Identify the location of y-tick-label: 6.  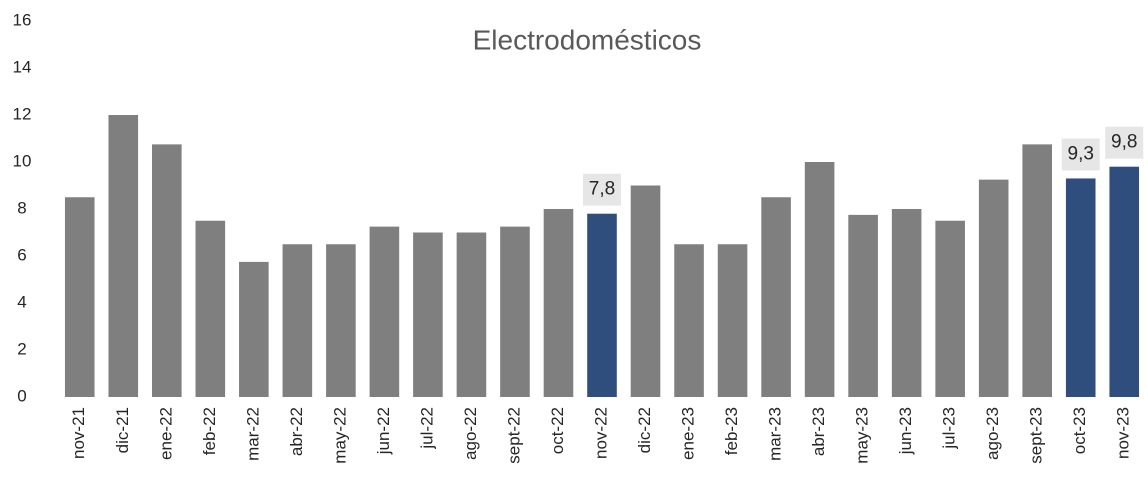
(21, 254).